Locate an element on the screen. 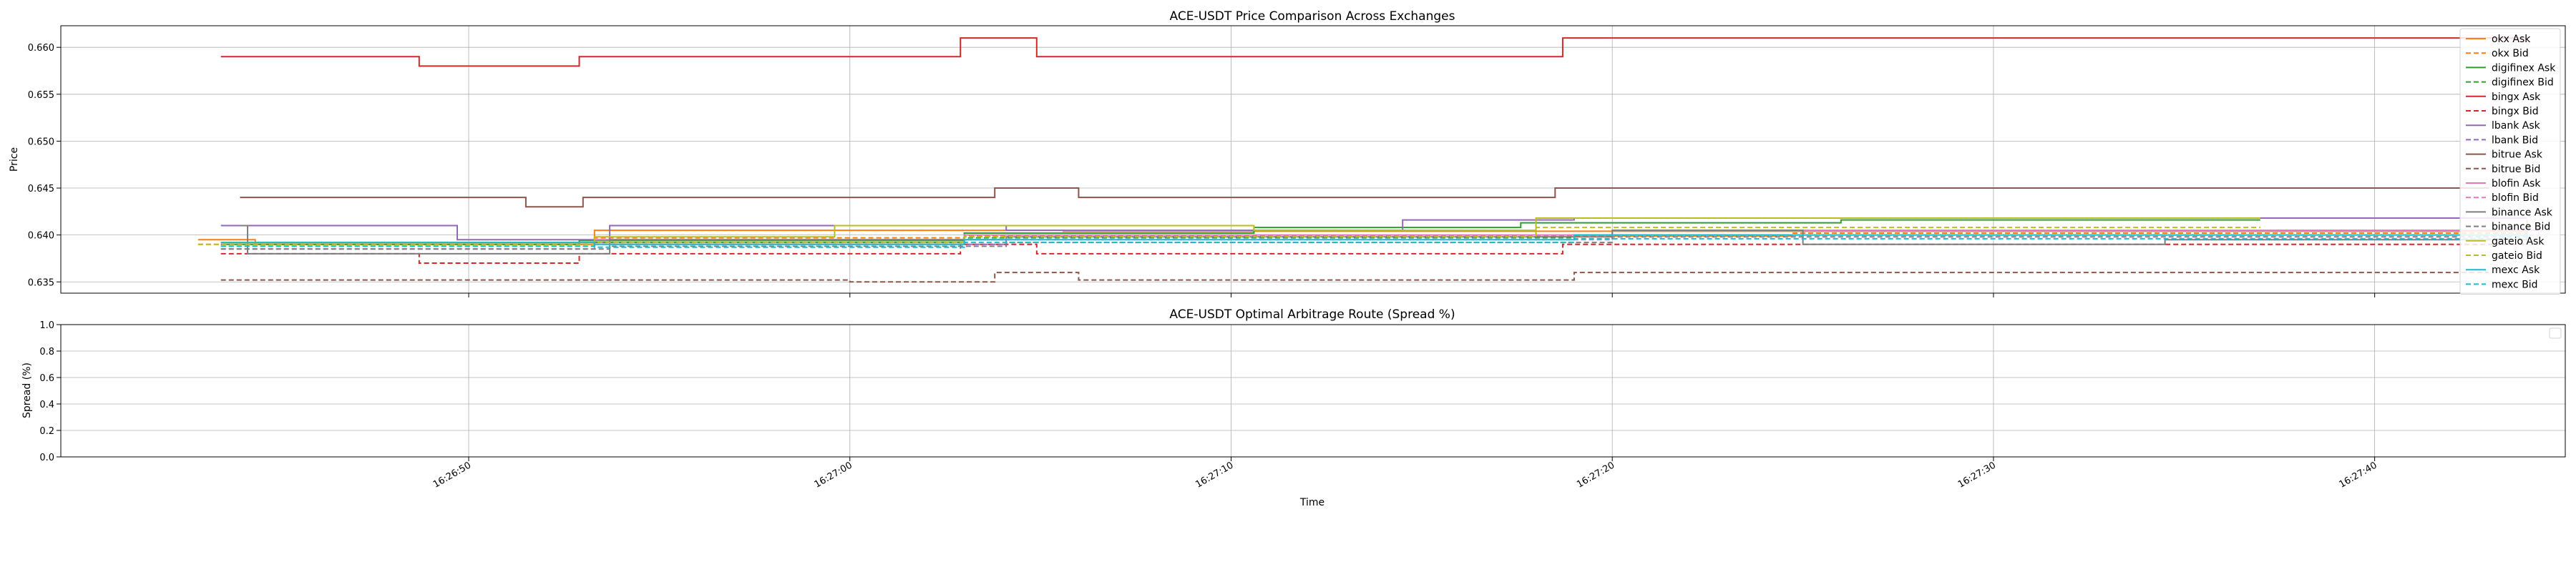 The image size is (2576, 572). legend-label: binance Ask is located at coordinates (2522, 212).